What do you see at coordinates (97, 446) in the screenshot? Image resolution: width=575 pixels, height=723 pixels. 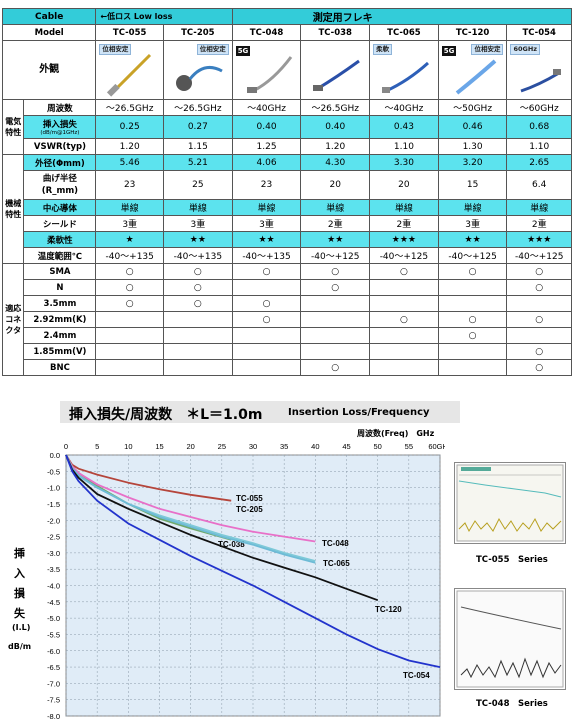 I see `x-tick-label: 5` at bounding box center [97, 446].